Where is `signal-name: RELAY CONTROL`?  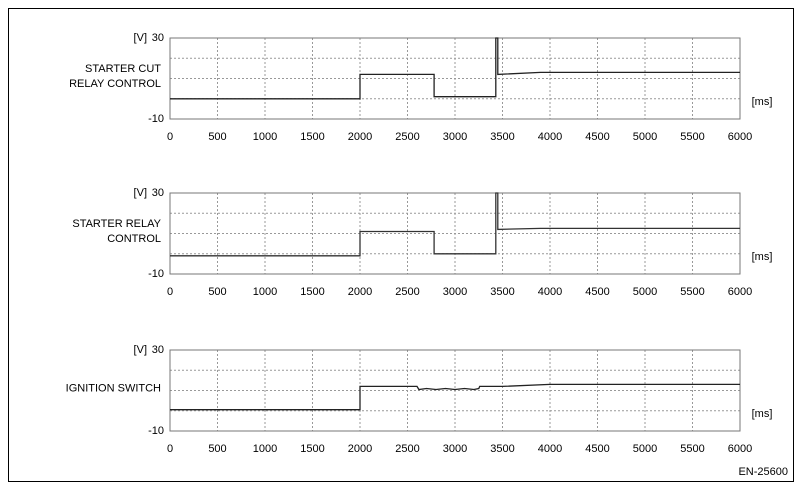 signal-name: RELAY CONTROL is located at coordinates (115, 84).